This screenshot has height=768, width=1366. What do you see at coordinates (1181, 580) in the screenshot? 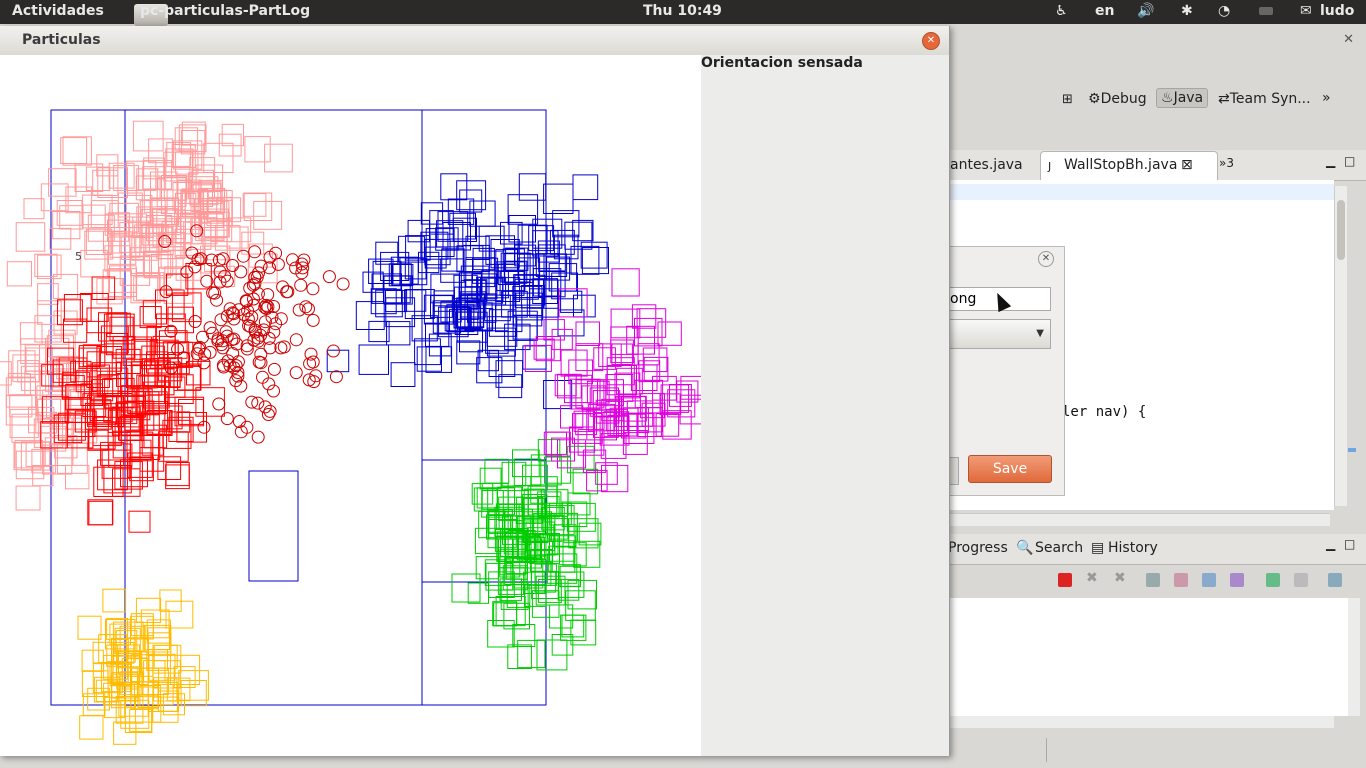
I see `lock-icon` at bounding box center [1181, 580].